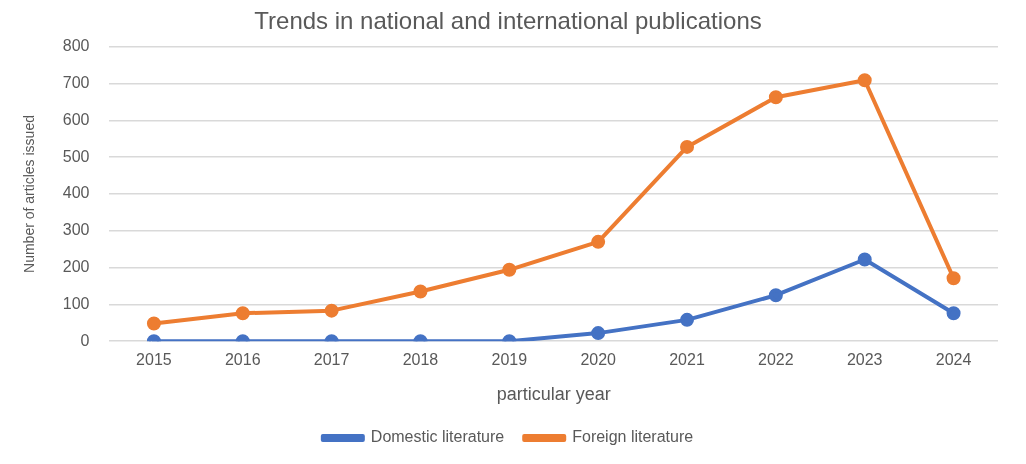 The width and height of the screenshot is (1026, 464). Describe the element at coordinates (598, 360) in the screenshot. I see `x-tick-label: 2020` at that location.